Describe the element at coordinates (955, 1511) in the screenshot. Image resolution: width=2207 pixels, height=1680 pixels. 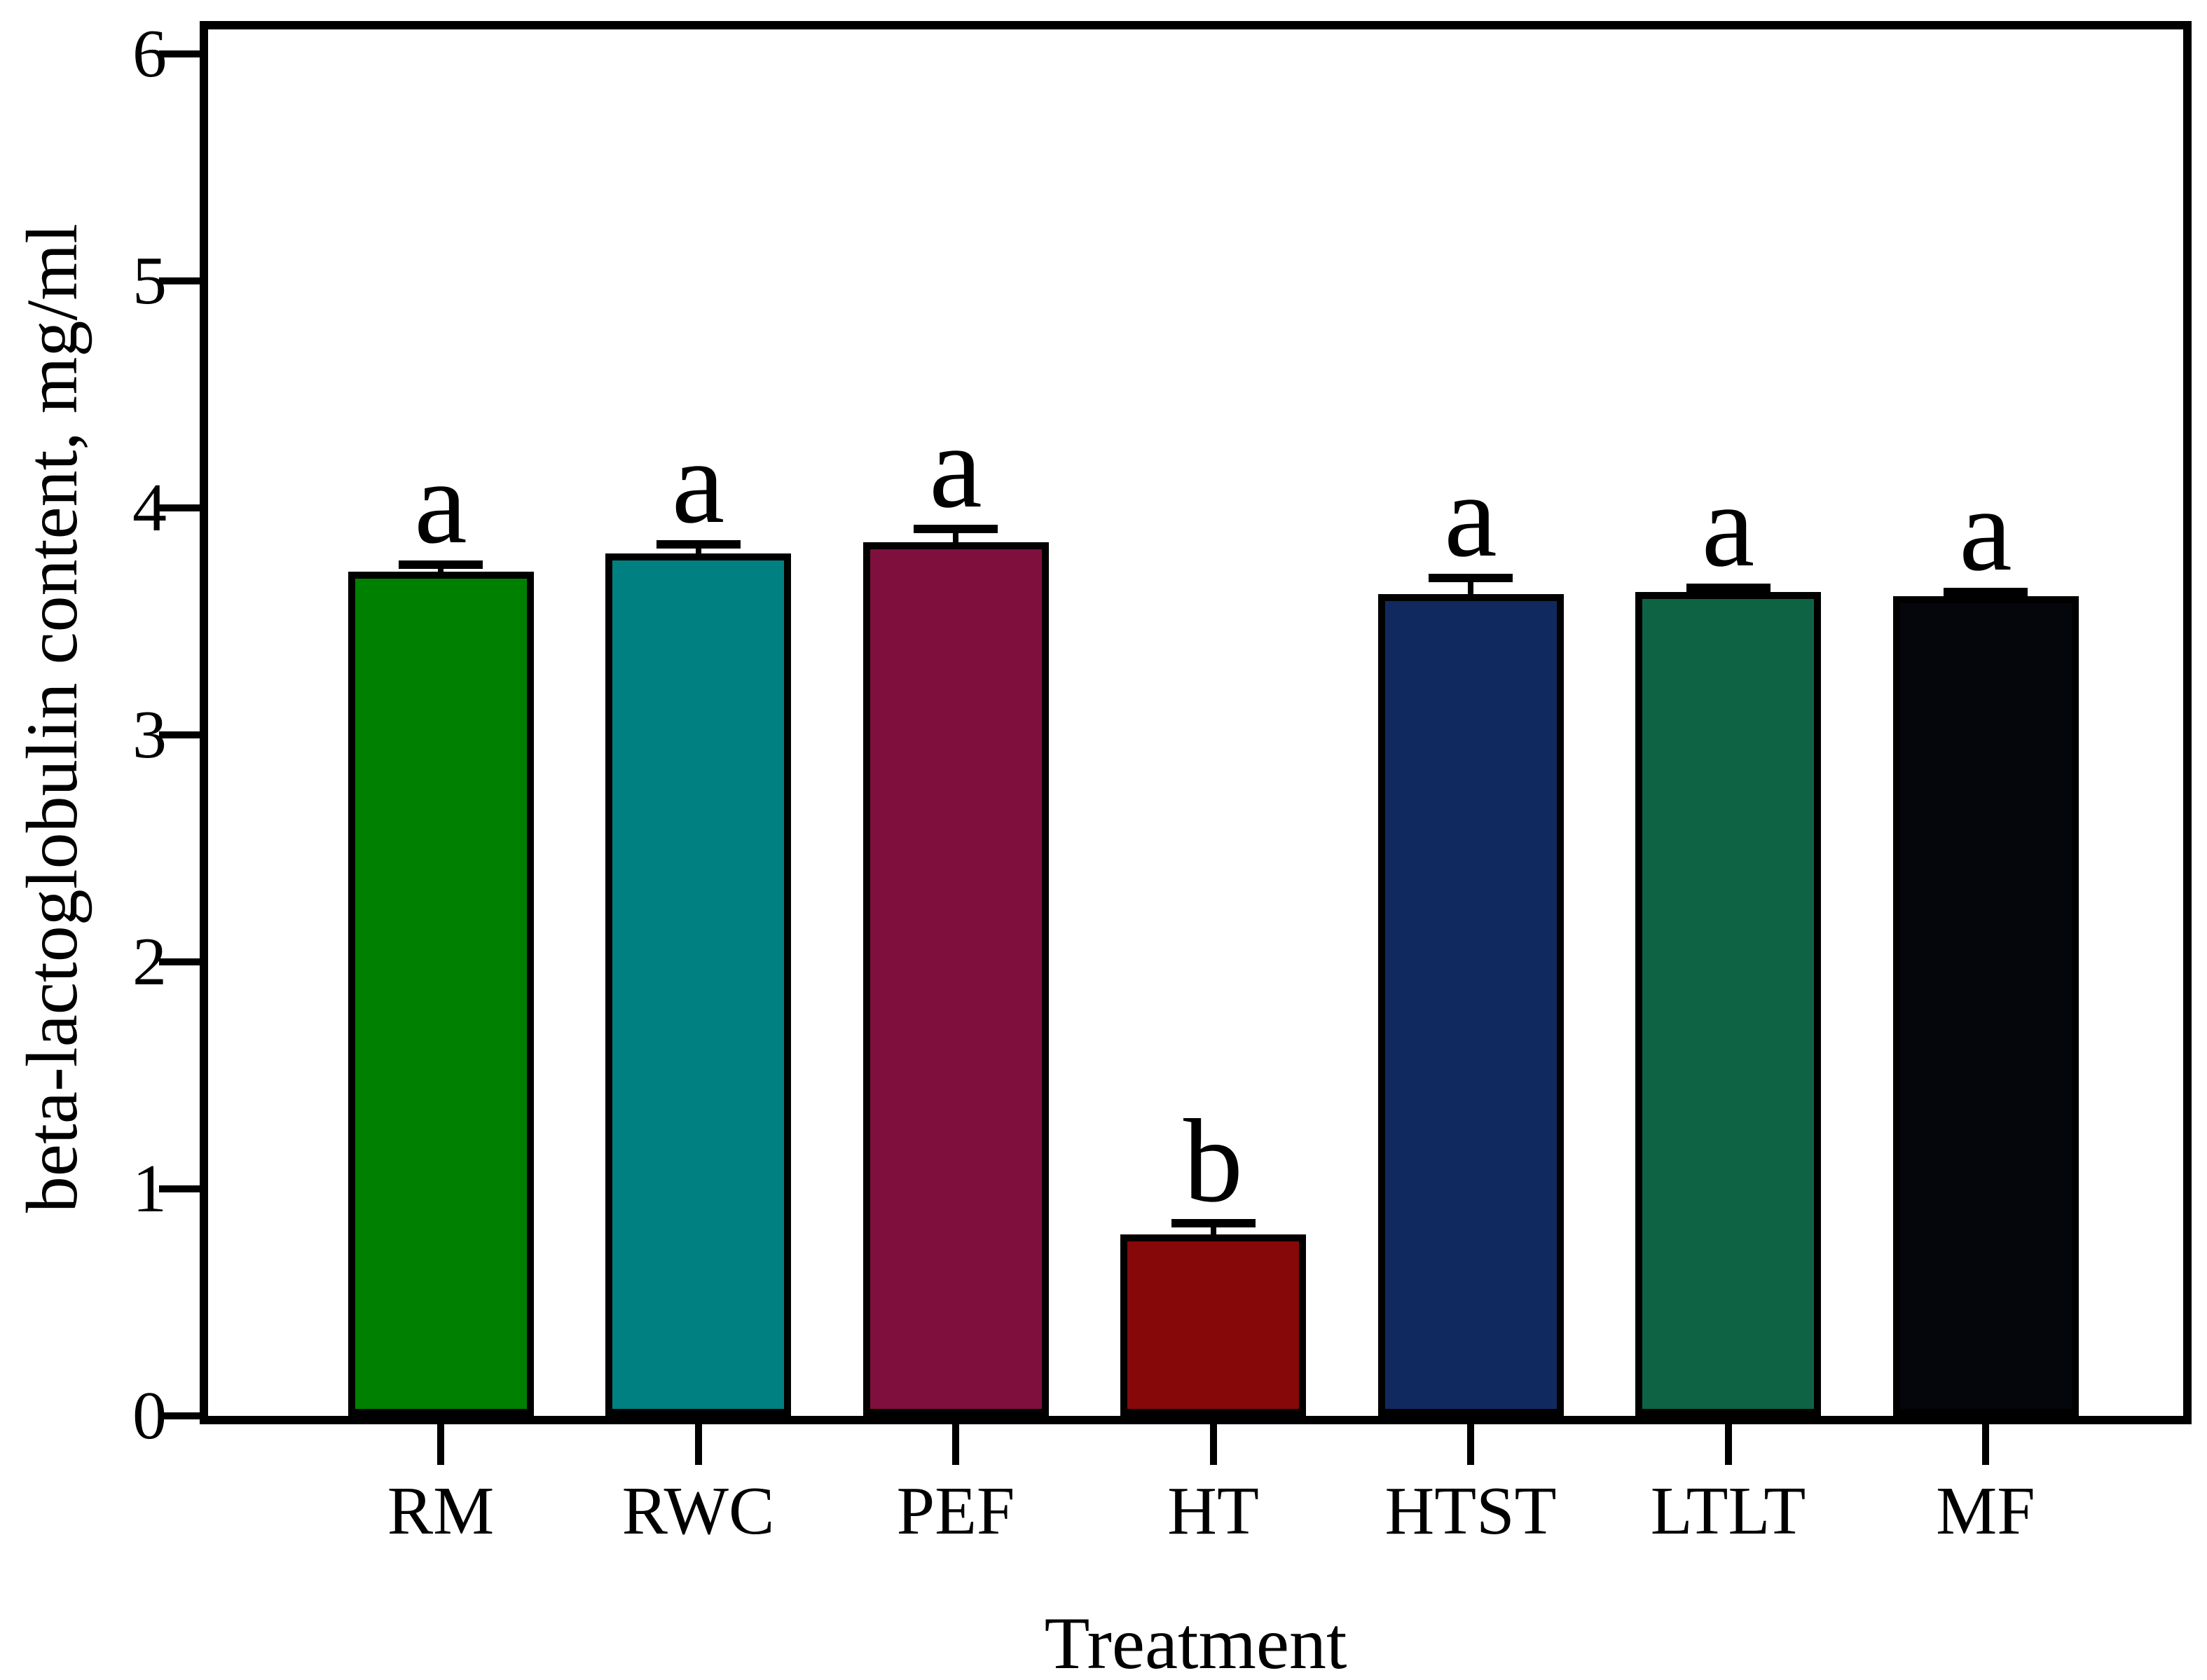
I see `x-tick-label: PEF` at that location.